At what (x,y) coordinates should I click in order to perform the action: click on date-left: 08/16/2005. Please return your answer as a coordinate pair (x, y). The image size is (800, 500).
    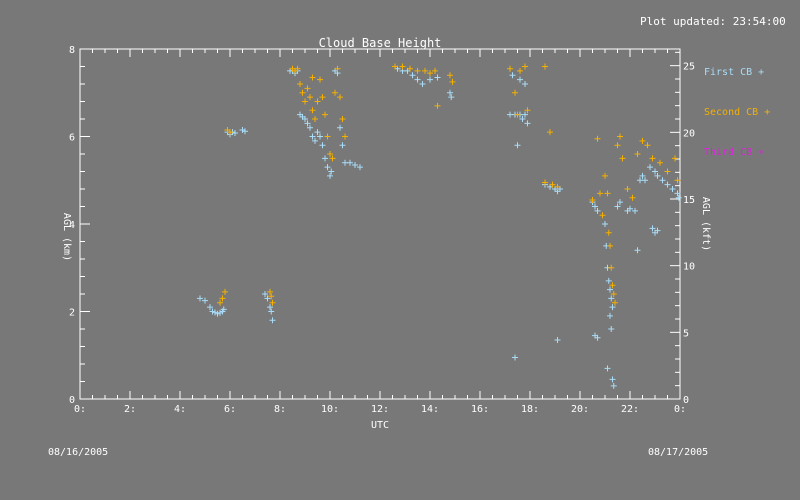
    Looking at the image, I should click on (78, 452).